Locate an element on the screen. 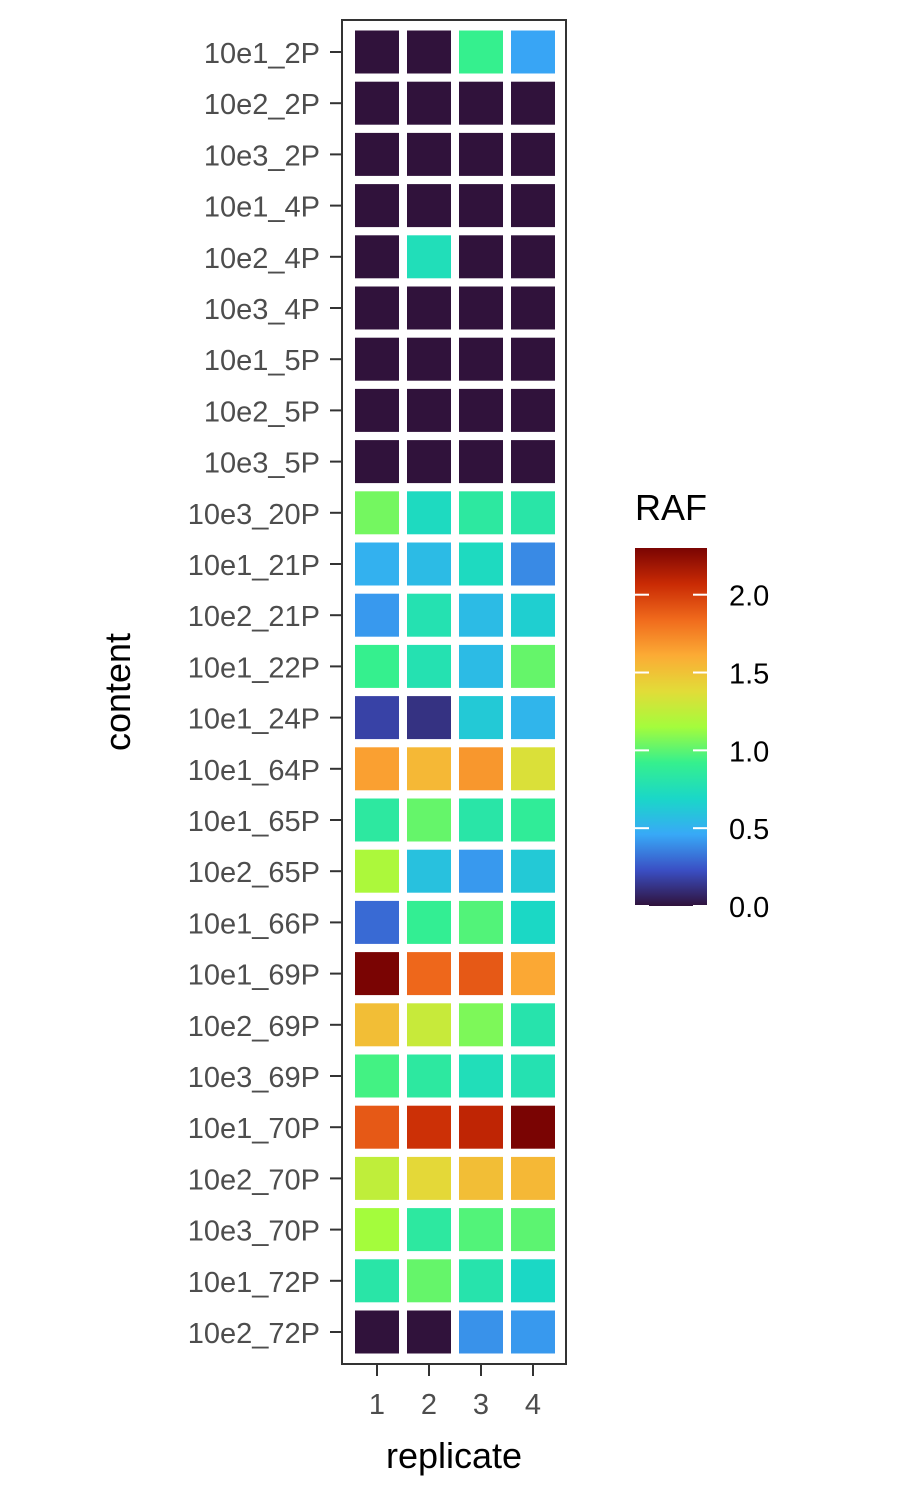 The image size is (900, 1500). x-axis-title: replicate is located at coordinates (454, 1455).